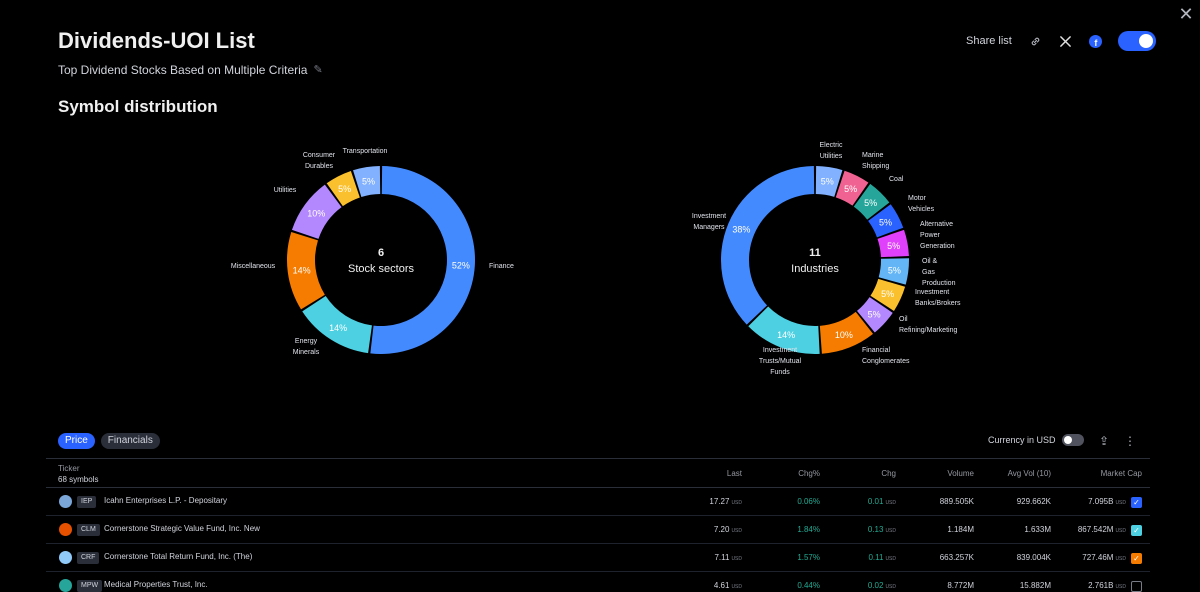 The image size is (1200, 592). I want to click on slice-energy-minerals, so click(337, 325).